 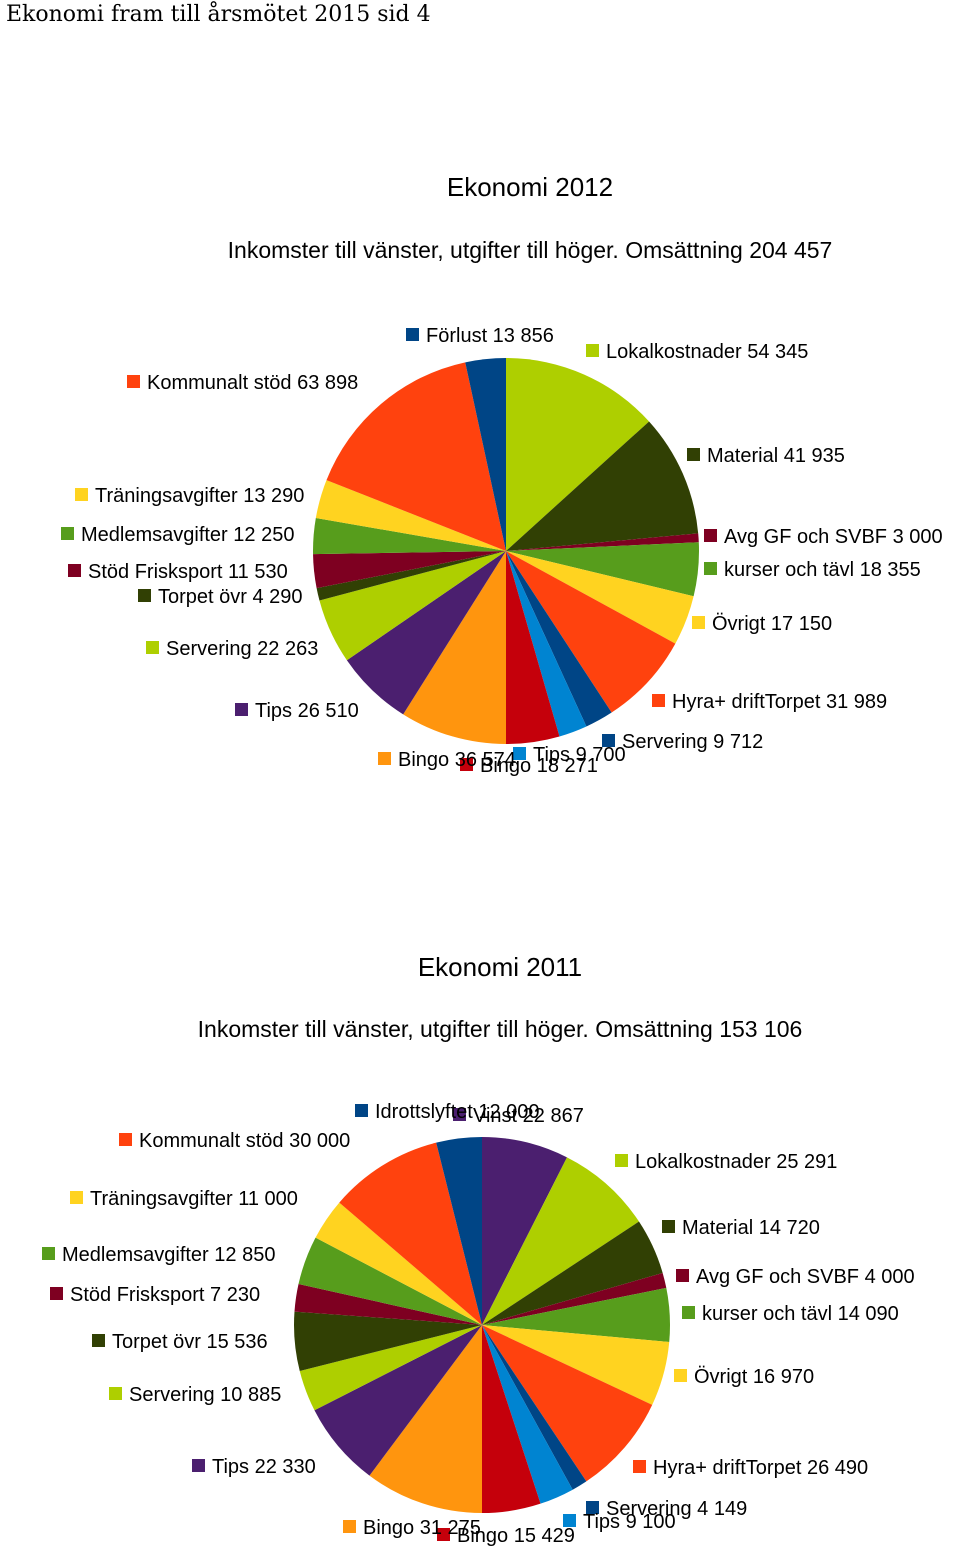 What do you see at coordinates (779, 702) in the screenshot?
I see `slice-label: Hyra+ driftTorpet 31 989` at bounding box center [779, 702].